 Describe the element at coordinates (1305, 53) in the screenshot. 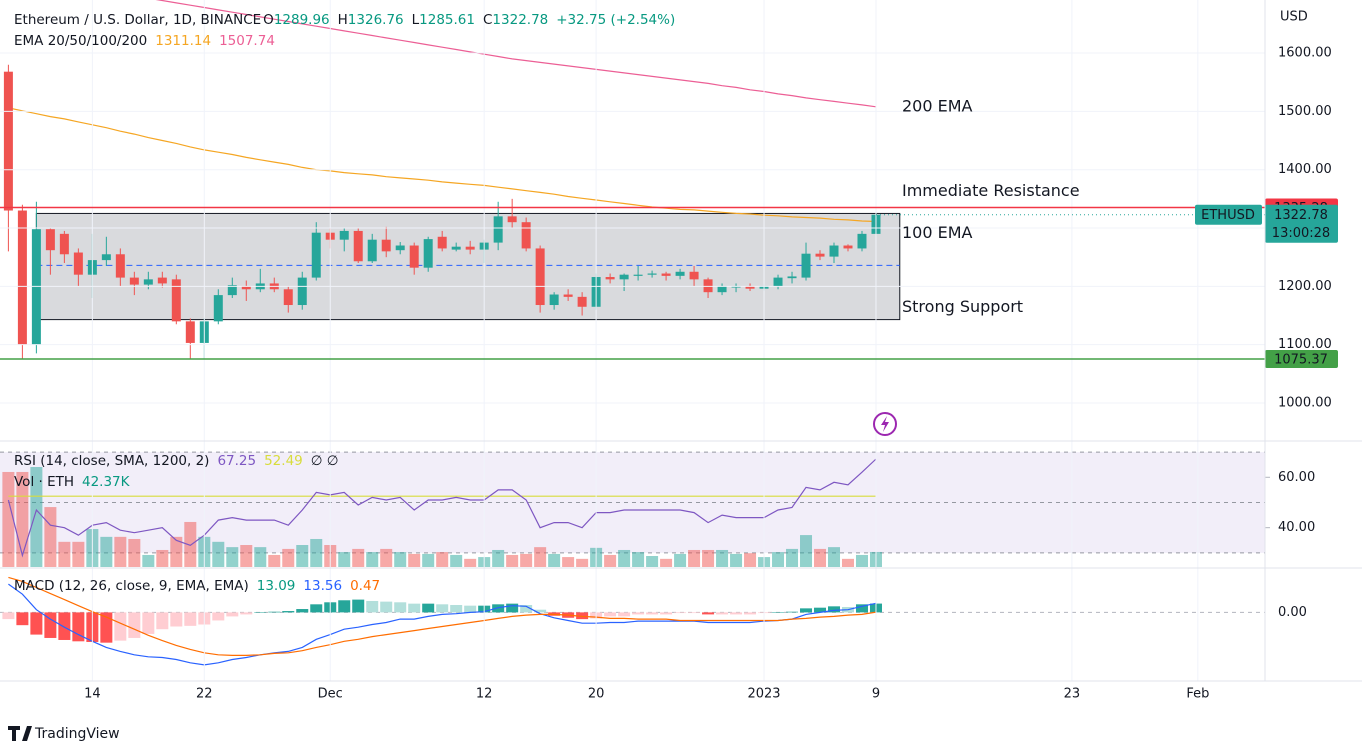

I see `y-tick-label: 1600.00` at that location.